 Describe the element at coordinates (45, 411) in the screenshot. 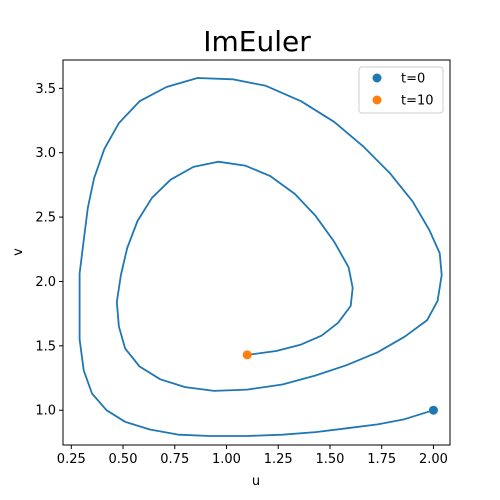

I see `y-tick-label: 1.0` at that location.